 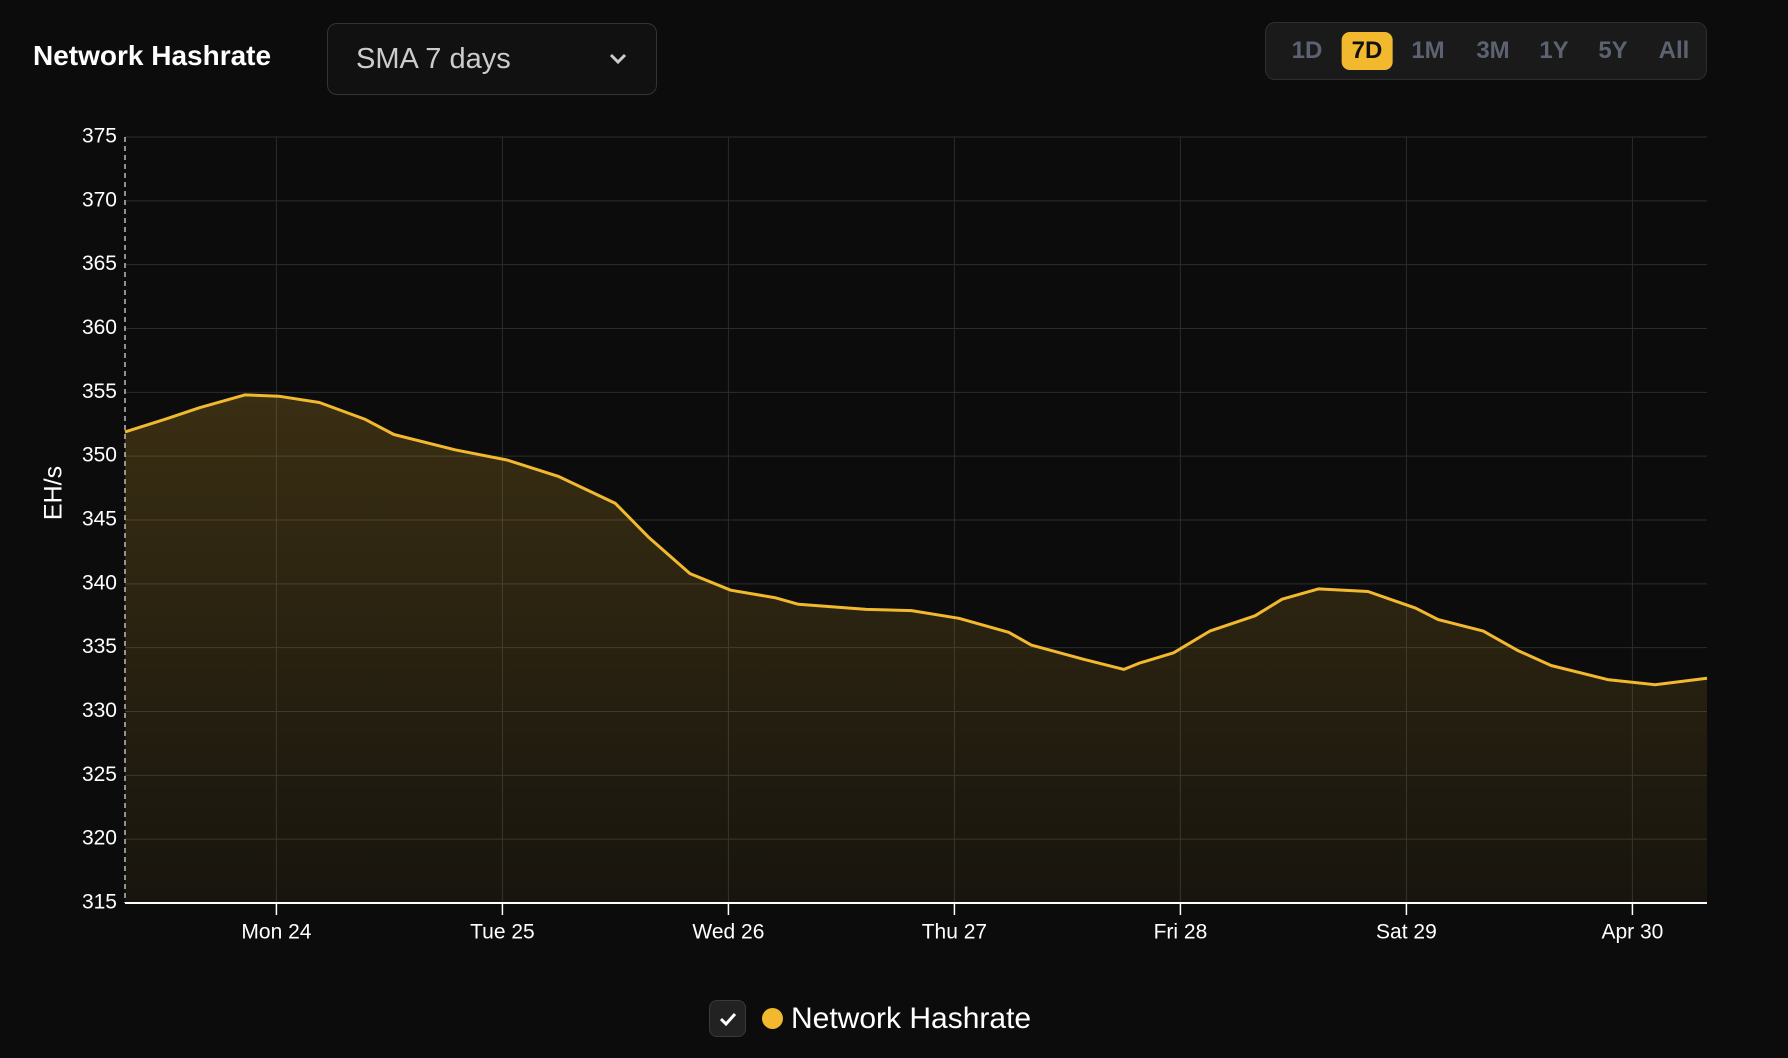 What do you see at coordinates (99, 519) in the screenshot?
I see `y-tick-label: 345` at bounding box center [99, 519].